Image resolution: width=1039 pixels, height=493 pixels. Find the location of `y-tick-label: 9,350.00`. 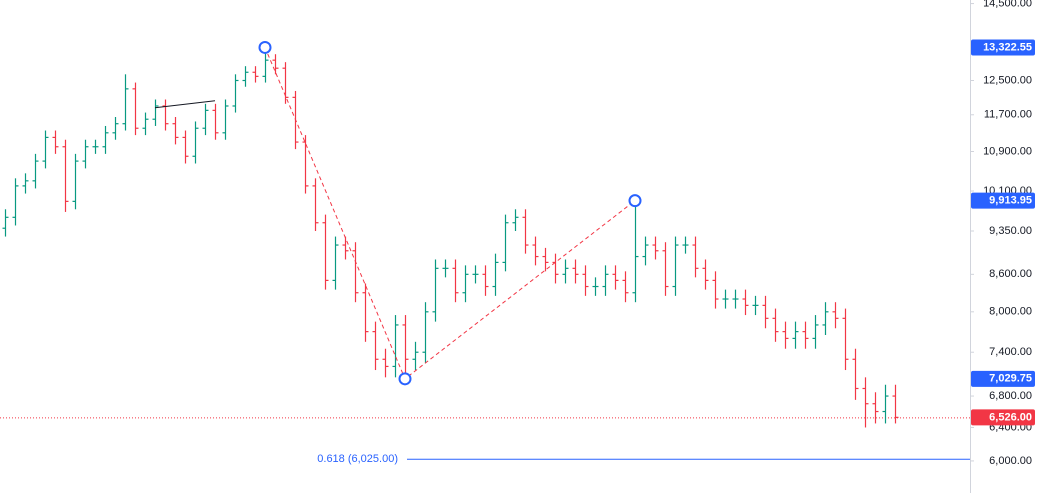

y-tick-label: 9,350.00 is located at coordinates (1010, 231).